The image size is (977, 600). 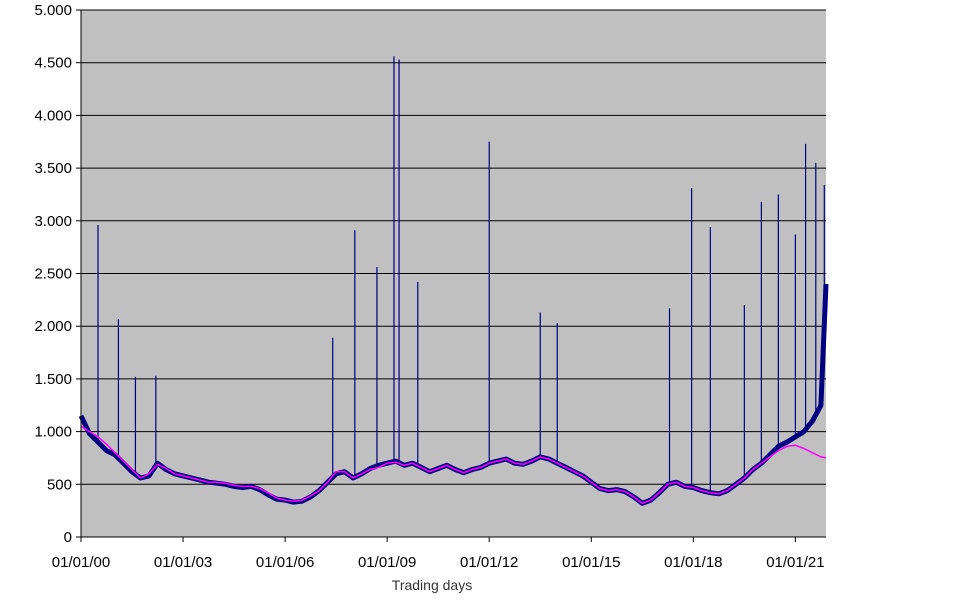 I want to click on y-tick-label-10: 5.000, so click(x=53, y=10).